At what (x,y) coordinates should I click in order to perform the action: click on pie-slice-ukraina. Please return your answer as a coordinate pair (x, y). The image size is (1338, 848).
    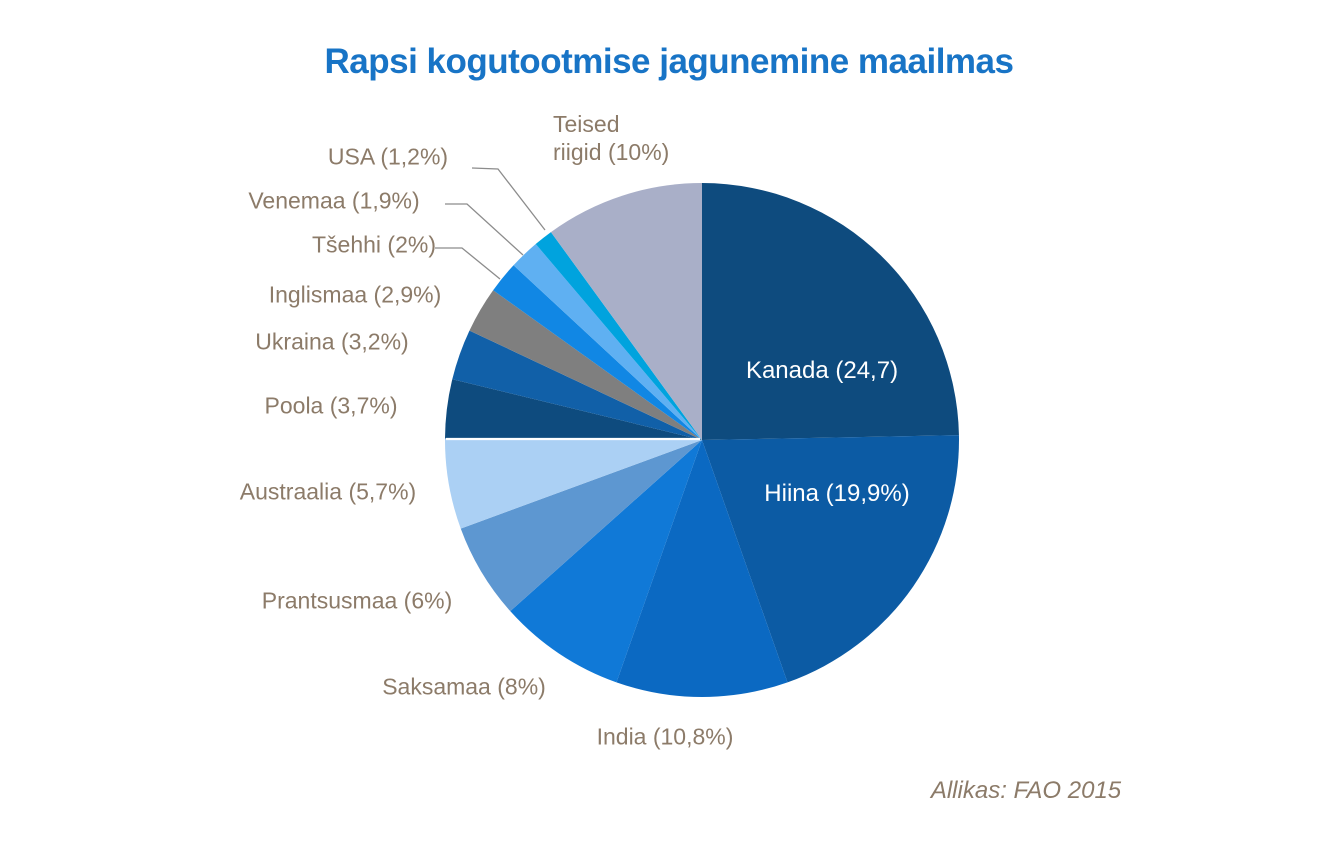
    Looking at the image, I should click on (577, 385).